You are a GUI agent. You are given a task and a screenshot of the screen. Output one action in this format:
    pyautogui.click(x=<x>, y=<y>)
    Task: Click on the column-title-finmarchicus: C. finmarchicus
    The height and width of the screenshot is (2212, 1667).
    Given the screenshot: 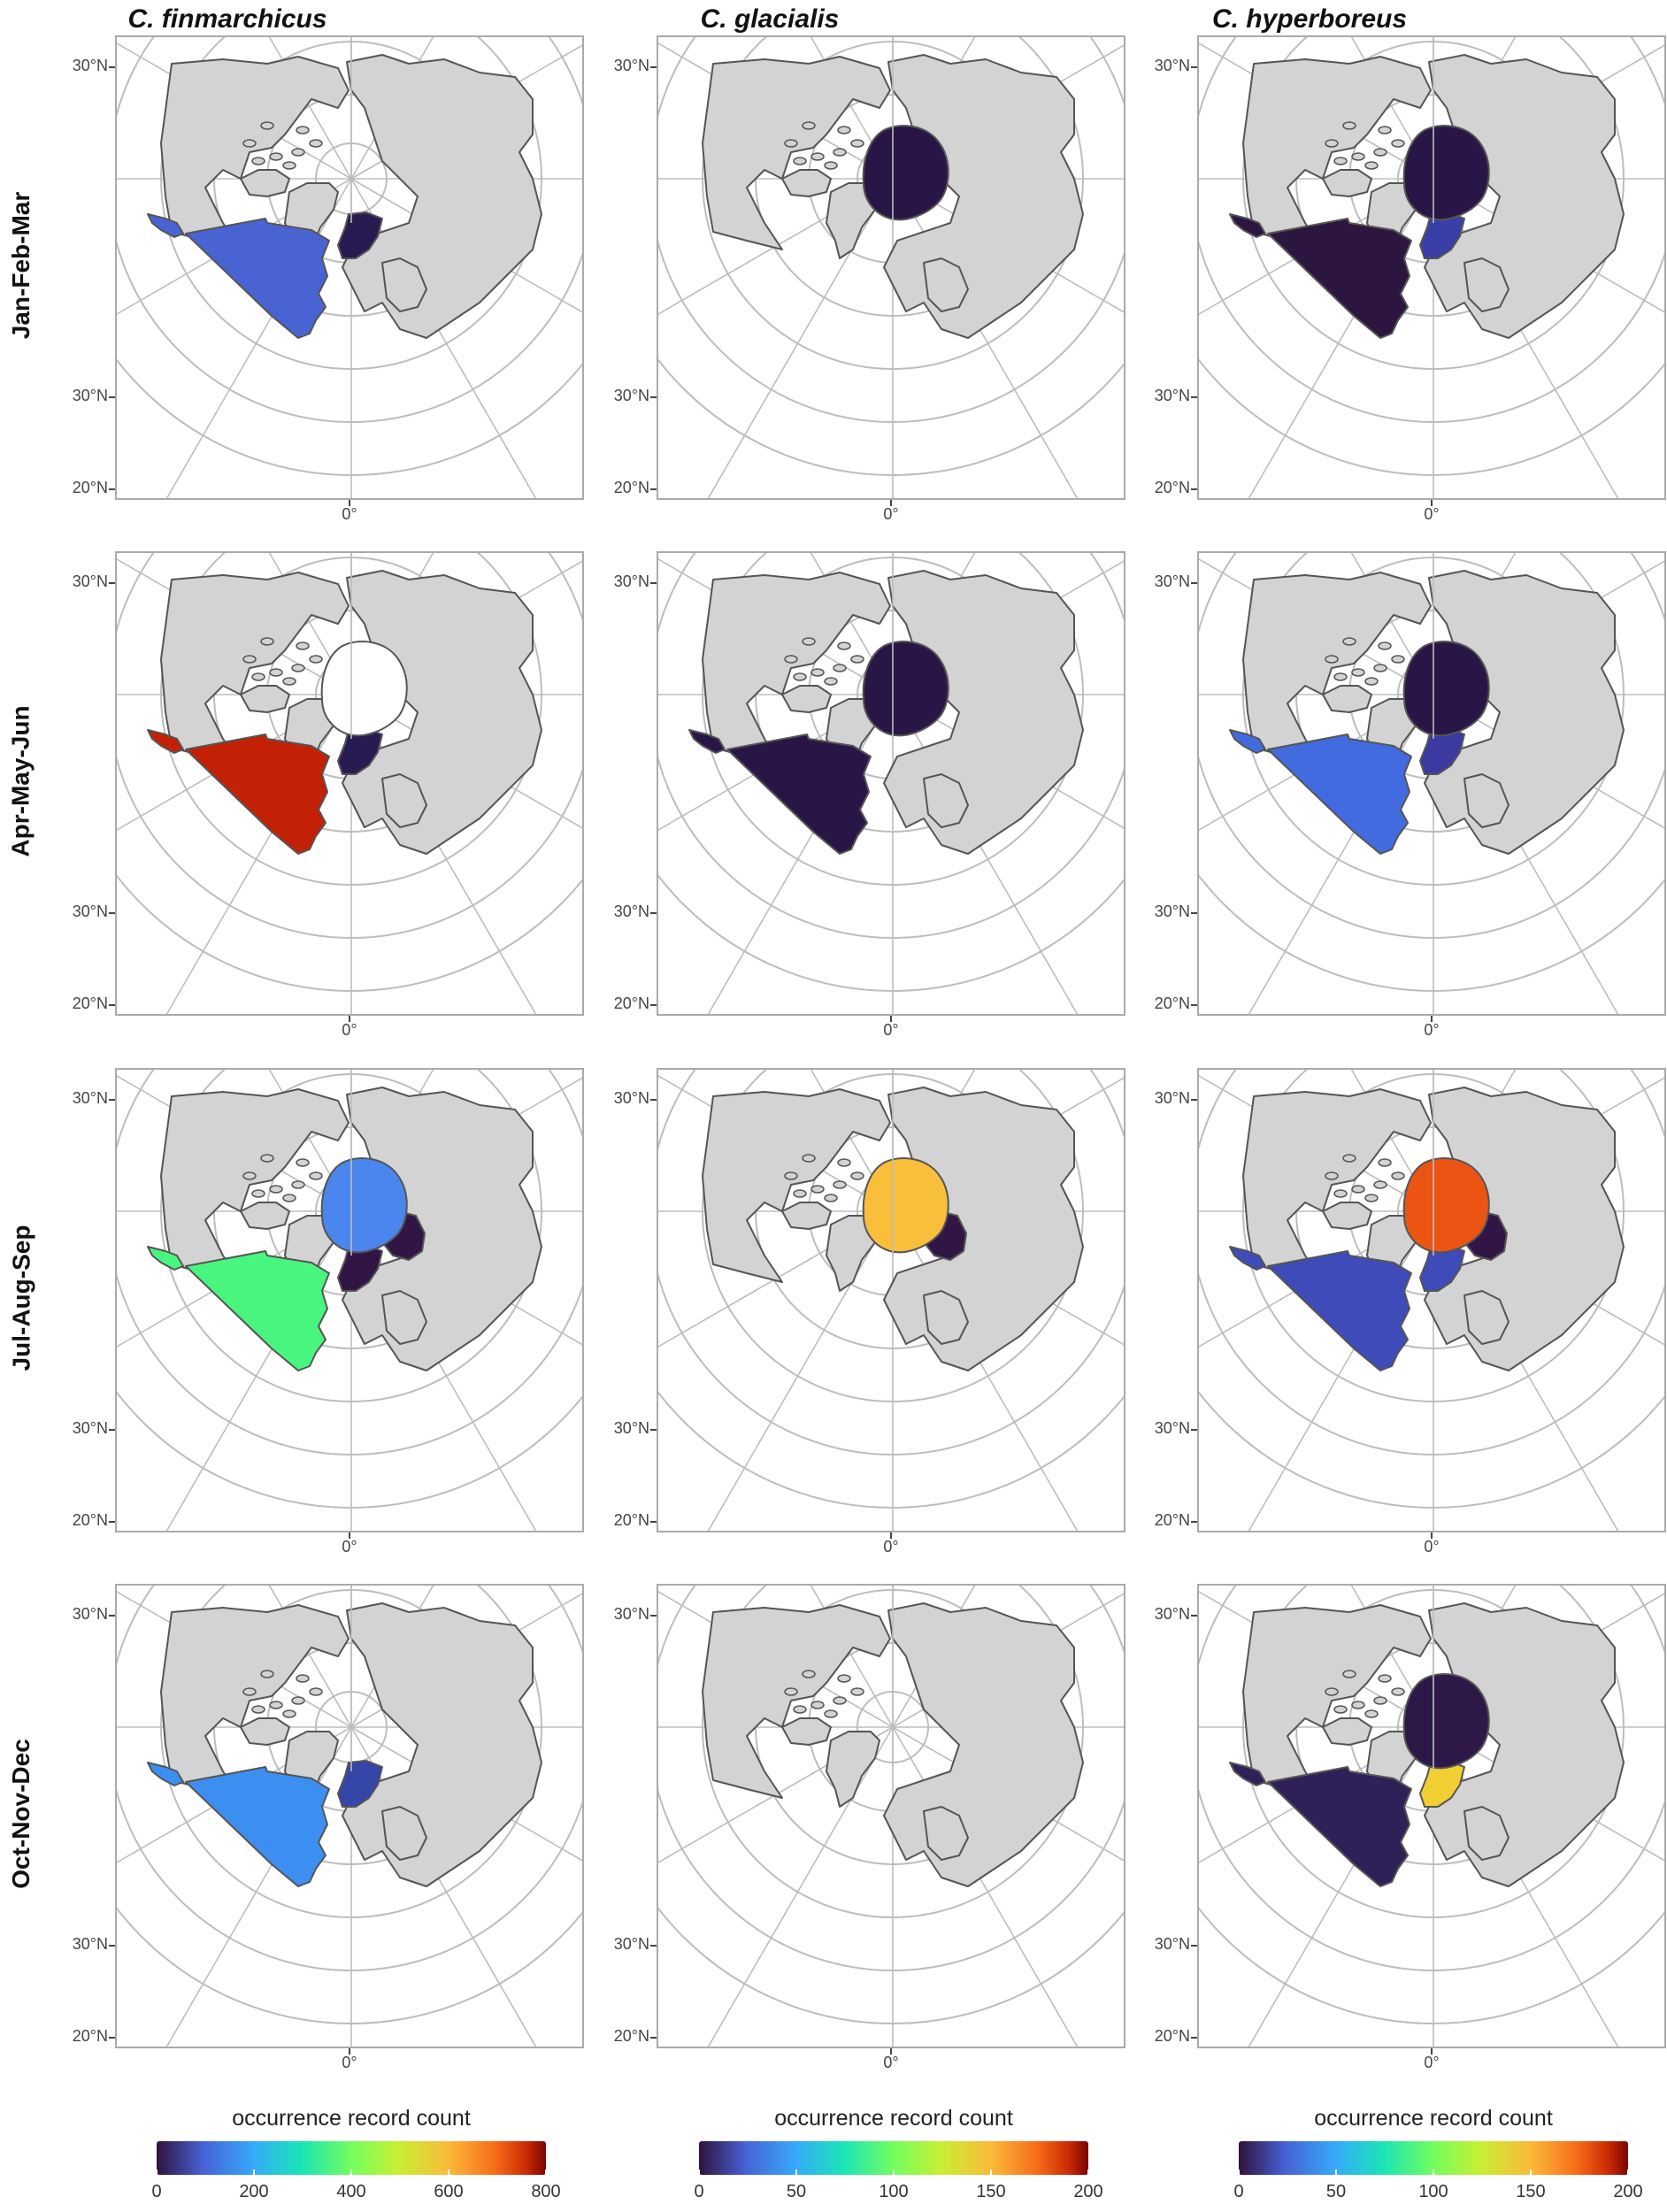 What is the action you would take?
    pyautogui.click(x=227, y=19)
    